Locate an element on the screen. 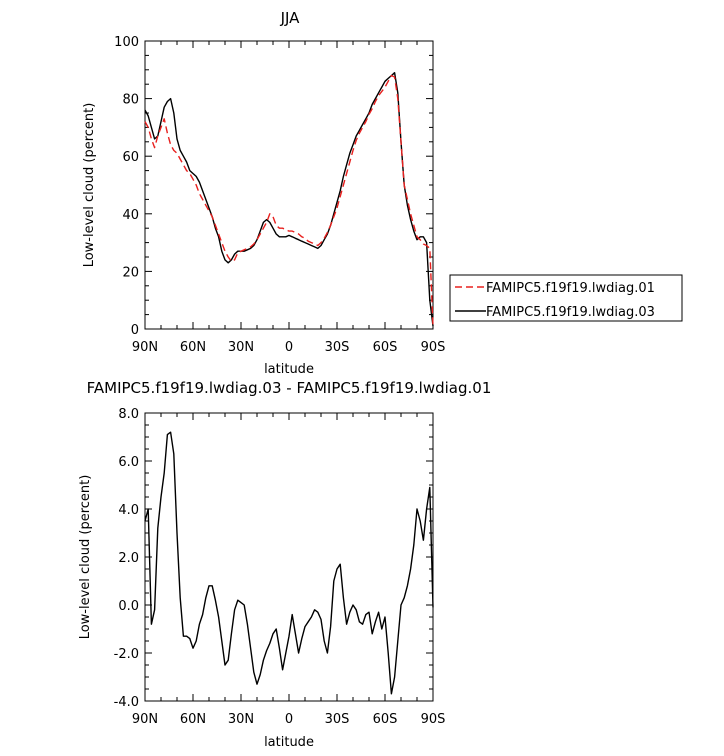 This screenshot has height=756, width=724. y-tick-label: -2.0 is located at coordinates (126, 654).